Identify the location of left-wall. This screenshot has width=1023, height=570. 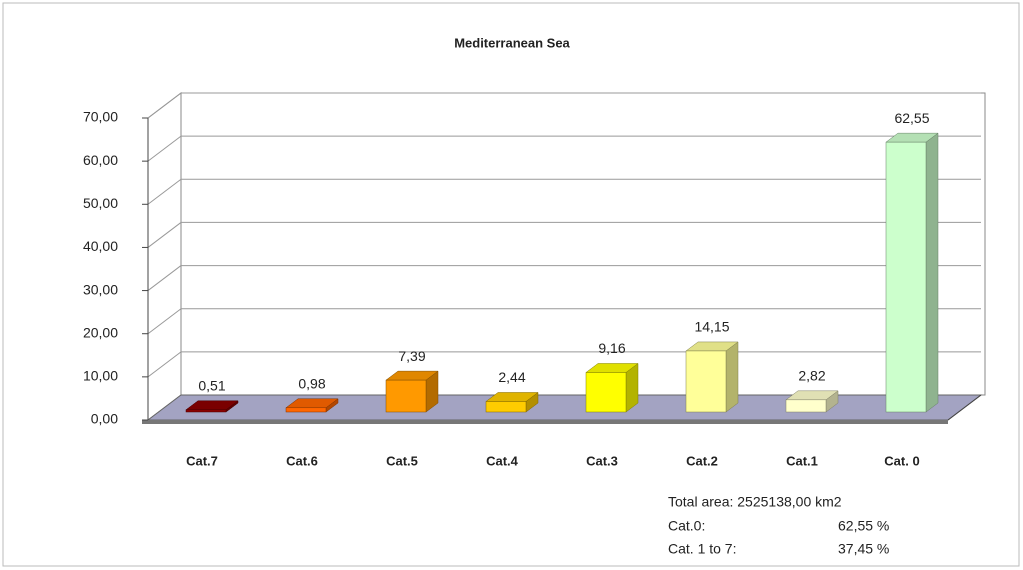
(164, 256).